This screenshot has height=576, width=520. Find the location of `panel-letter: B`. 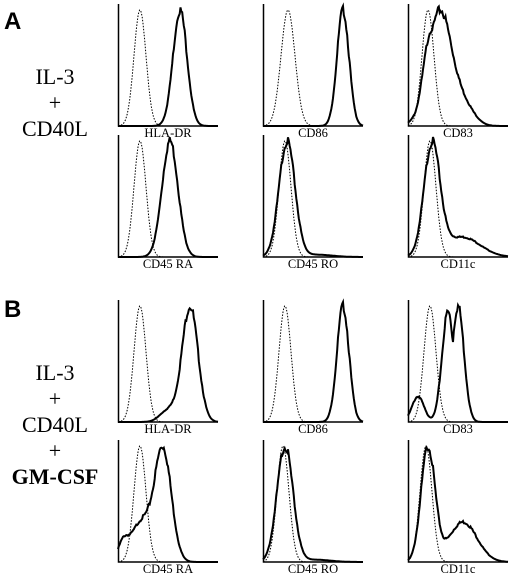

panel-letter: B is located at coordinates (13, 309).